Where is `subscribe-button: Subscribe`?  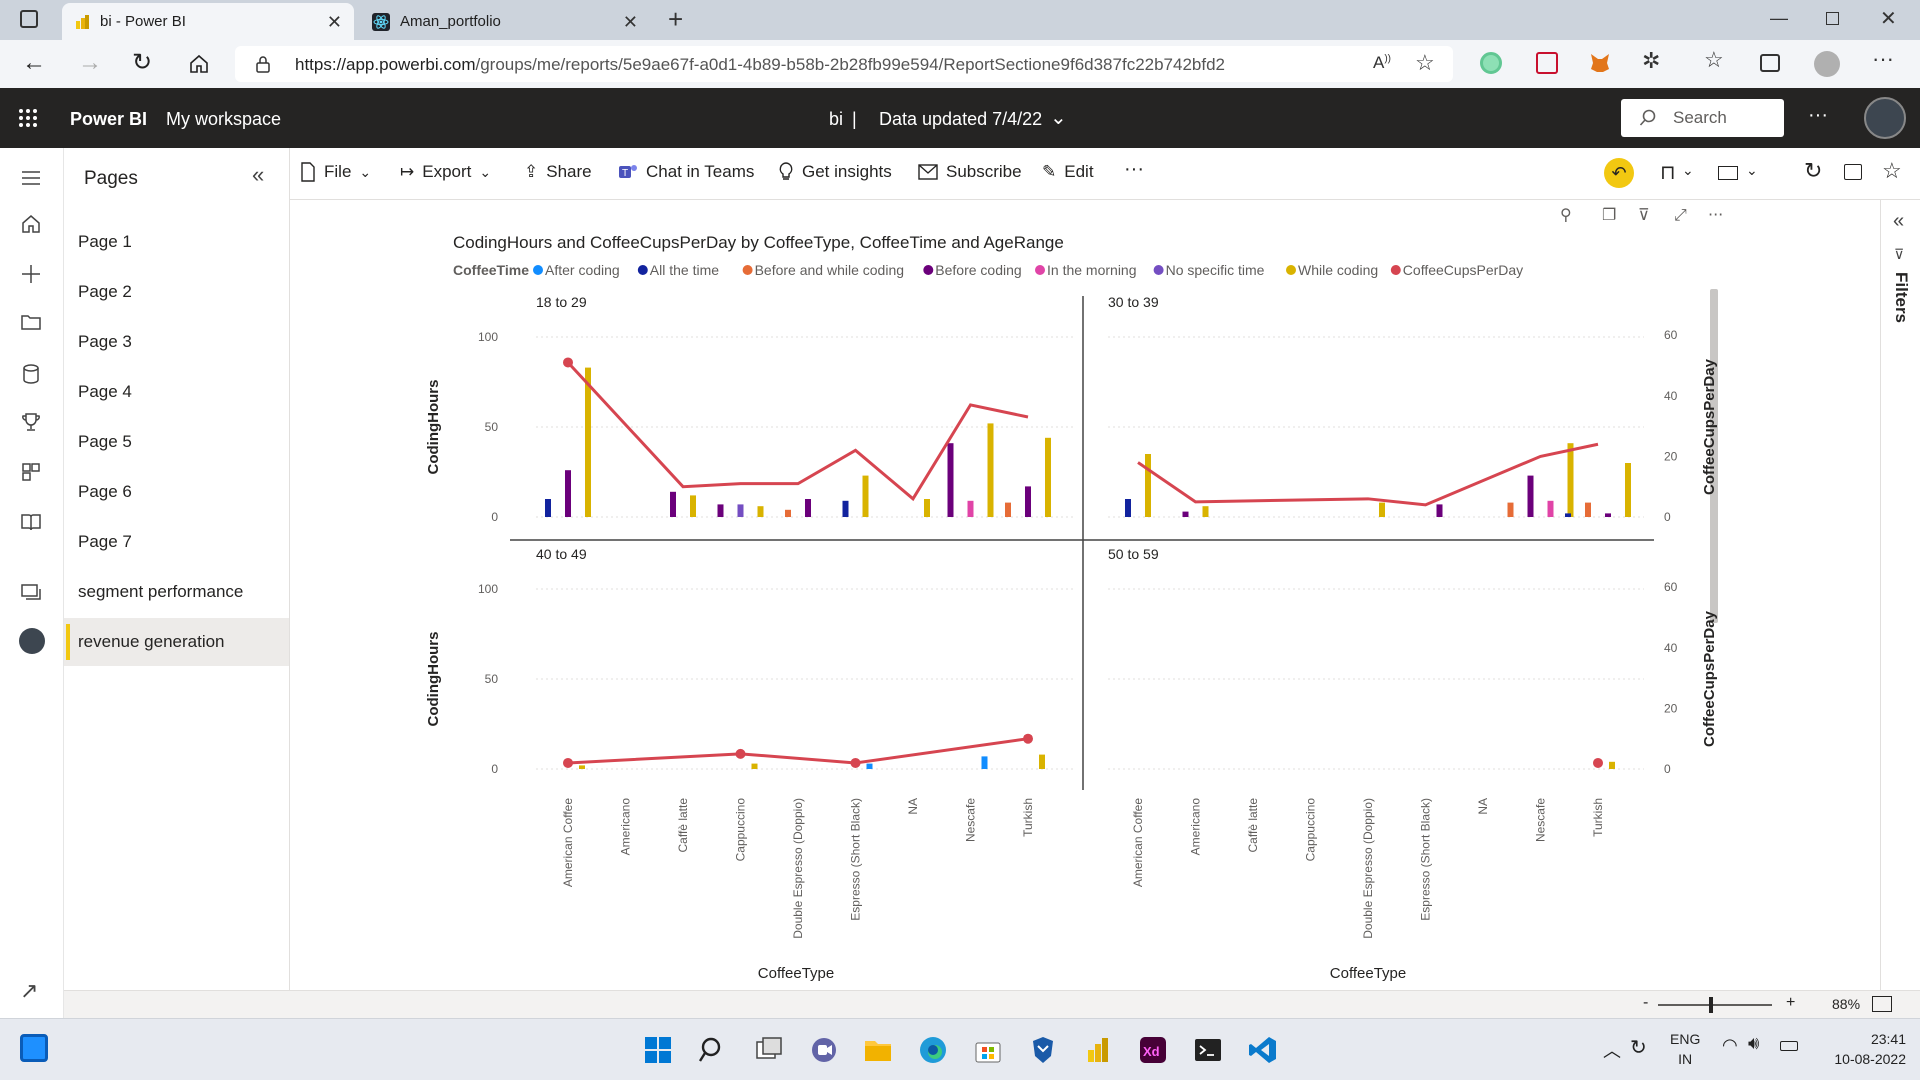
subscribe-button: Subscribe is located at coordinates (970, 172).